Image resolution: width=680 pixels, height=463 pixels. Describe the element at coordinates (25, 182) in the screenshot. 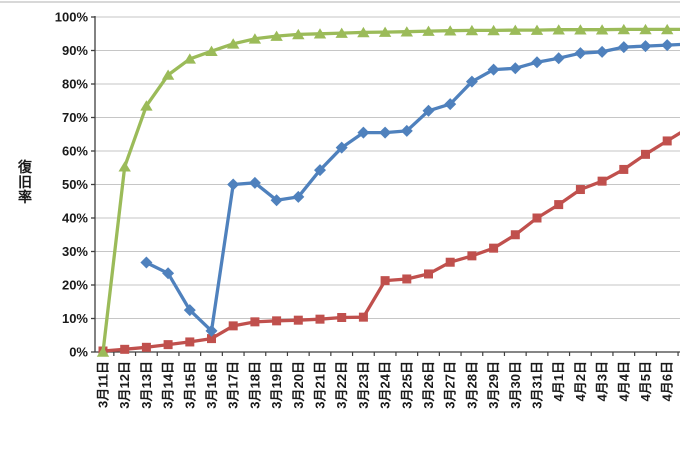

I see `y-axis-title-char: 旧` at that location.